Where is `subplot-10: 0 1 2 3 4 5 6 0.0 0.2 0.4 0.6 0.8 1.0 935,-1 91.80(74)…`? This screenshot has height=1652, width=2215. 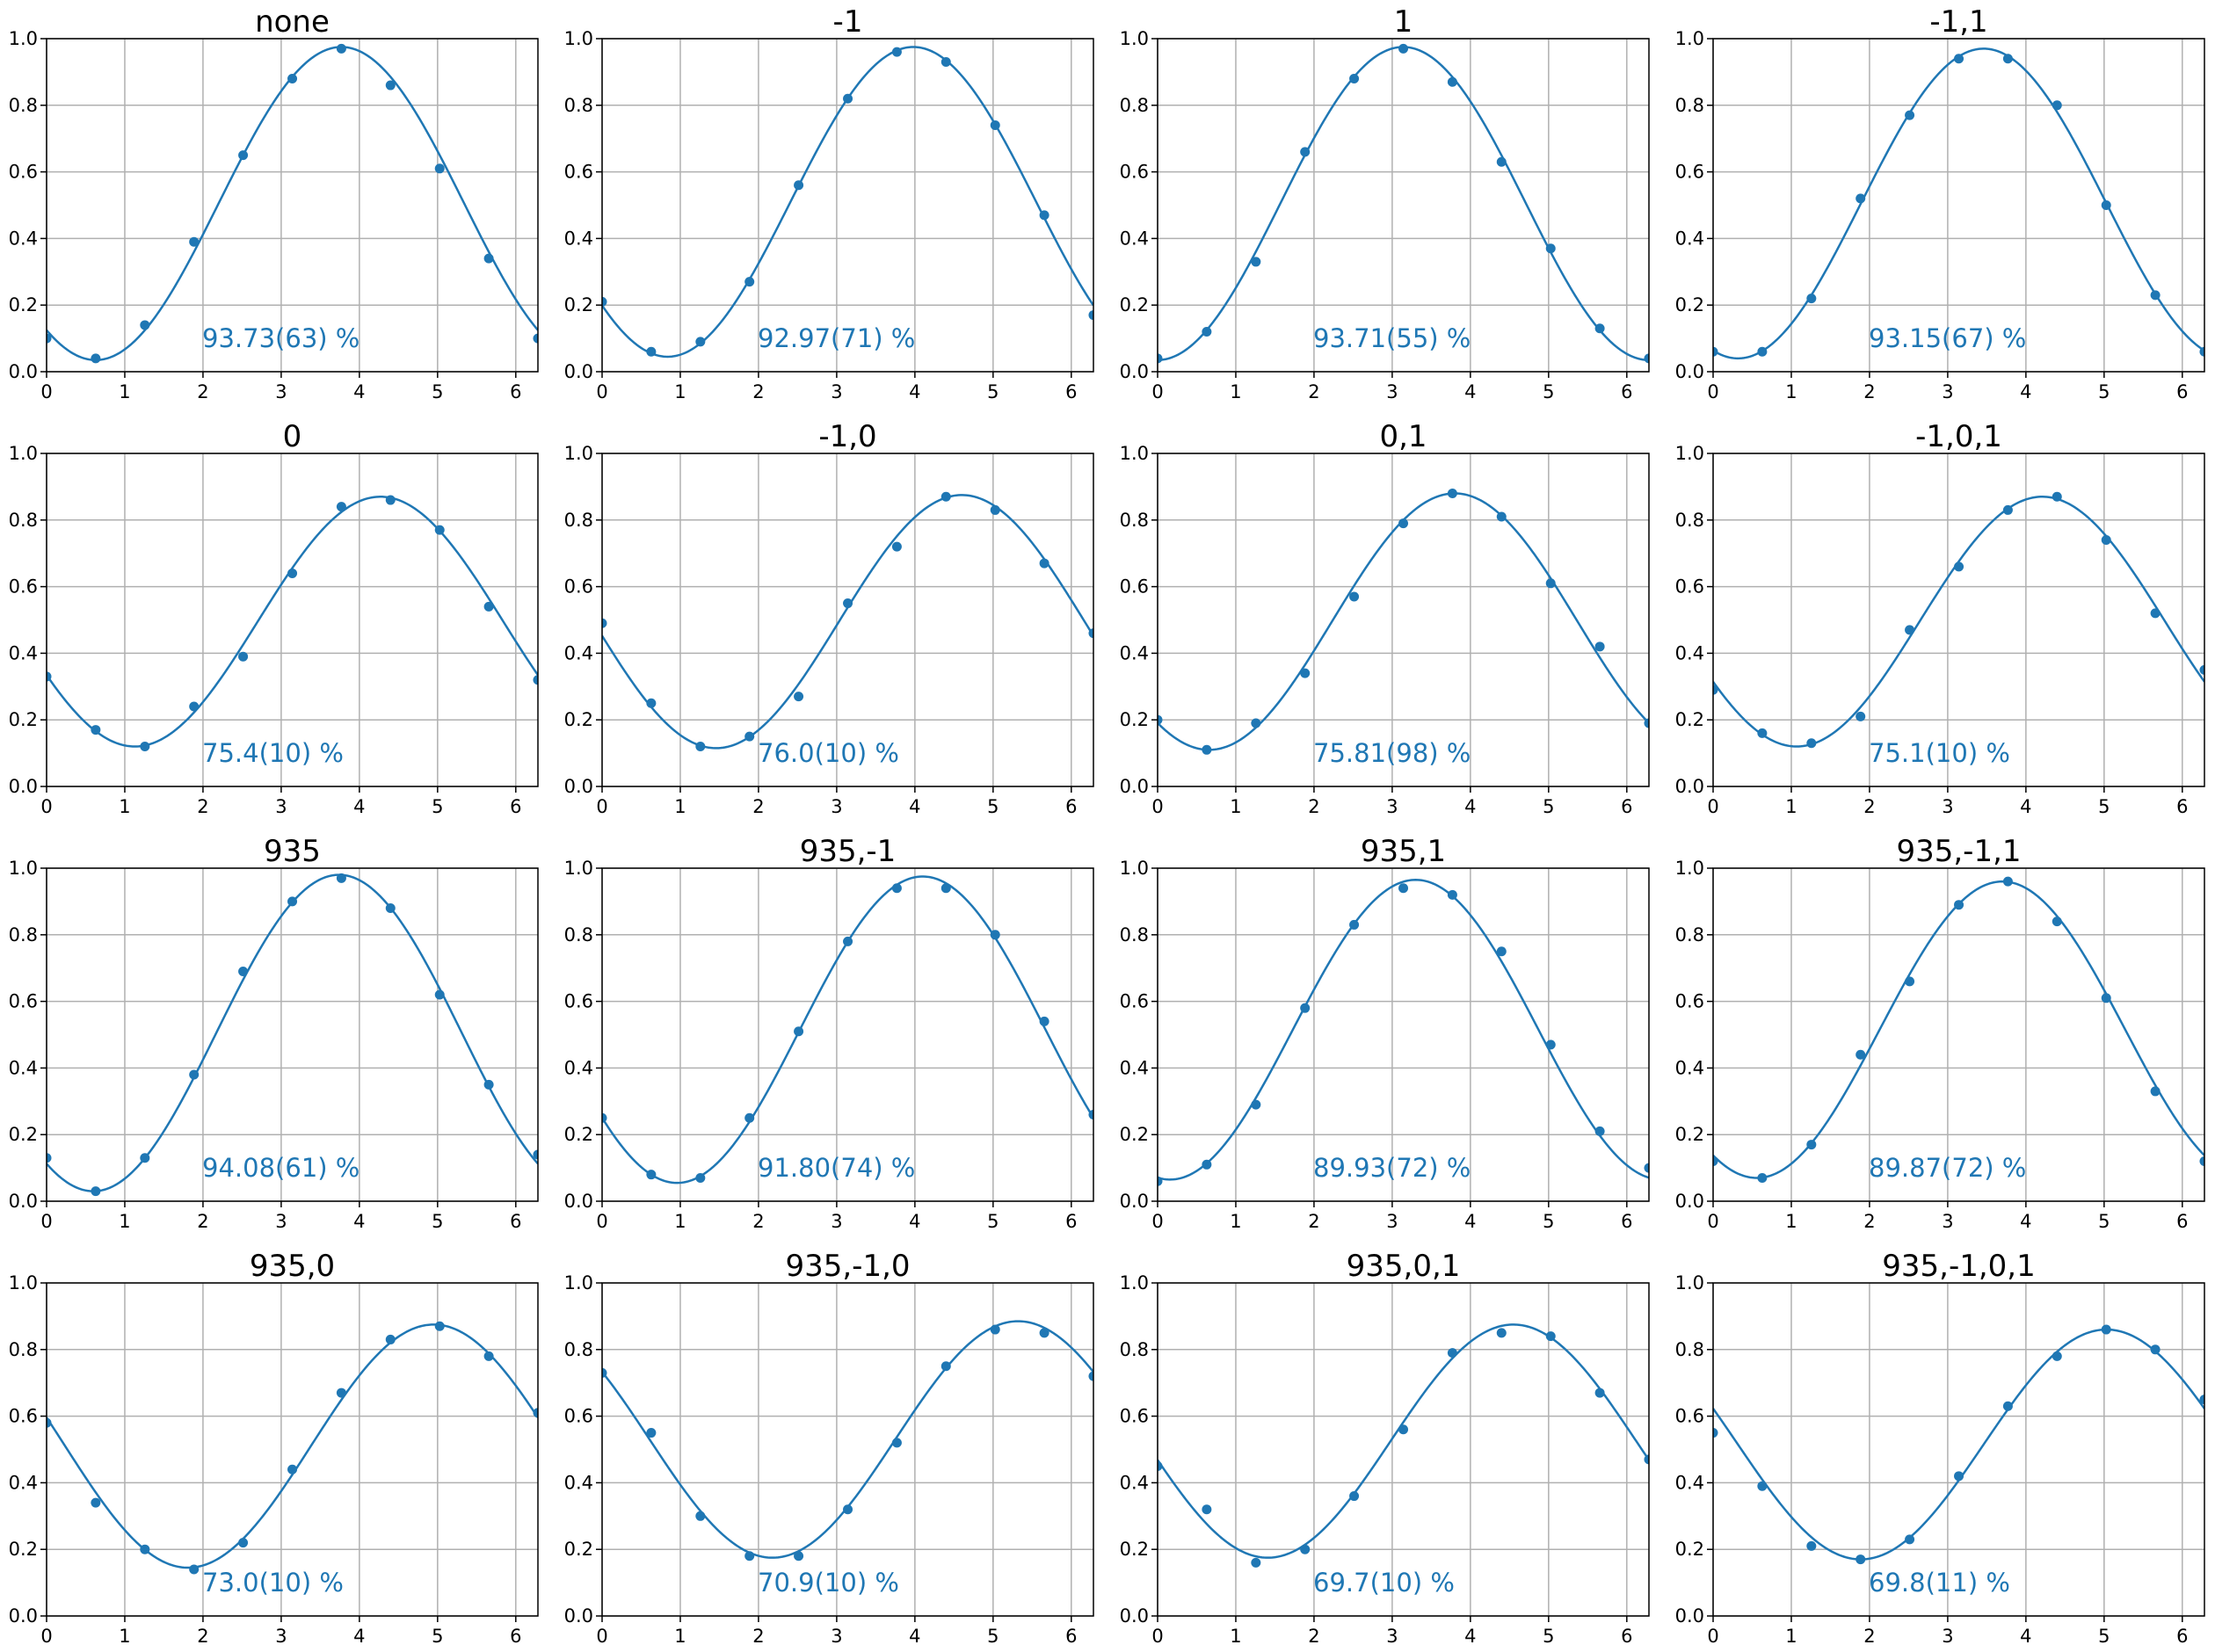 subplot-10: 0 1 2 3 4 5 6 0.0 0.2 0.4 0.6 0.8 1.0 935,-1 91.80(74)… is located at coordinates (829, 1033).